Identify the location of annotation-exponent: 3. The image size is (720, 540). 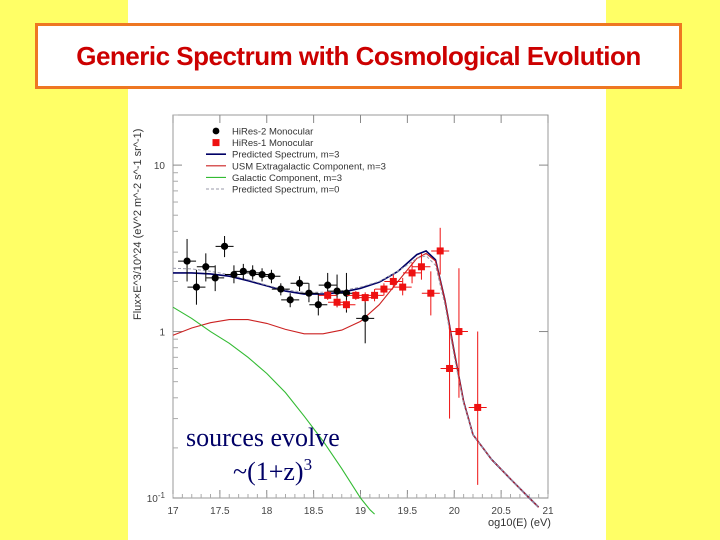
(308, 464).